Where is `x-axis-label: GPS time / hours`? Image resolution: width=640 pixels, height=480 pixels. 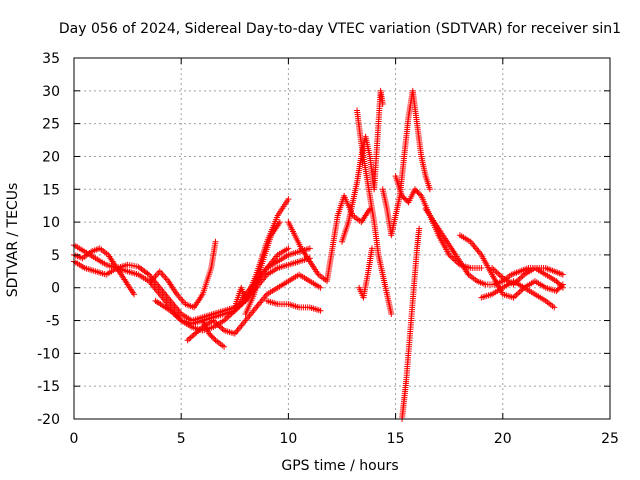
x-axis-label: GPS time / hours is located at coordinates (339, 466).